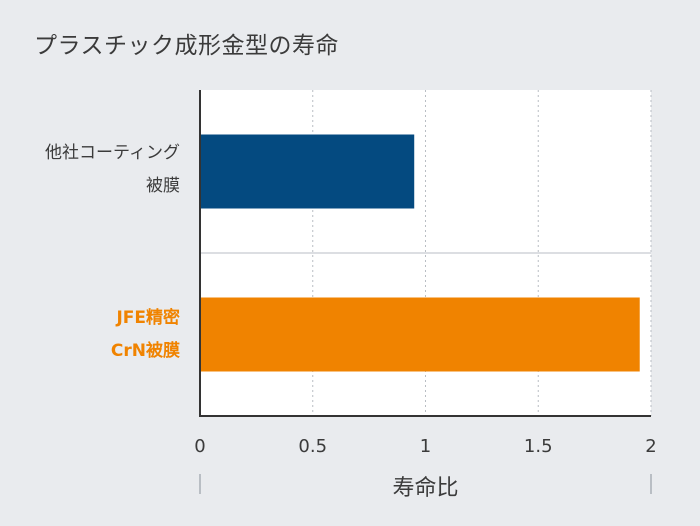  I want to click on x-axis-label: 寿命比, so click(425, 488).